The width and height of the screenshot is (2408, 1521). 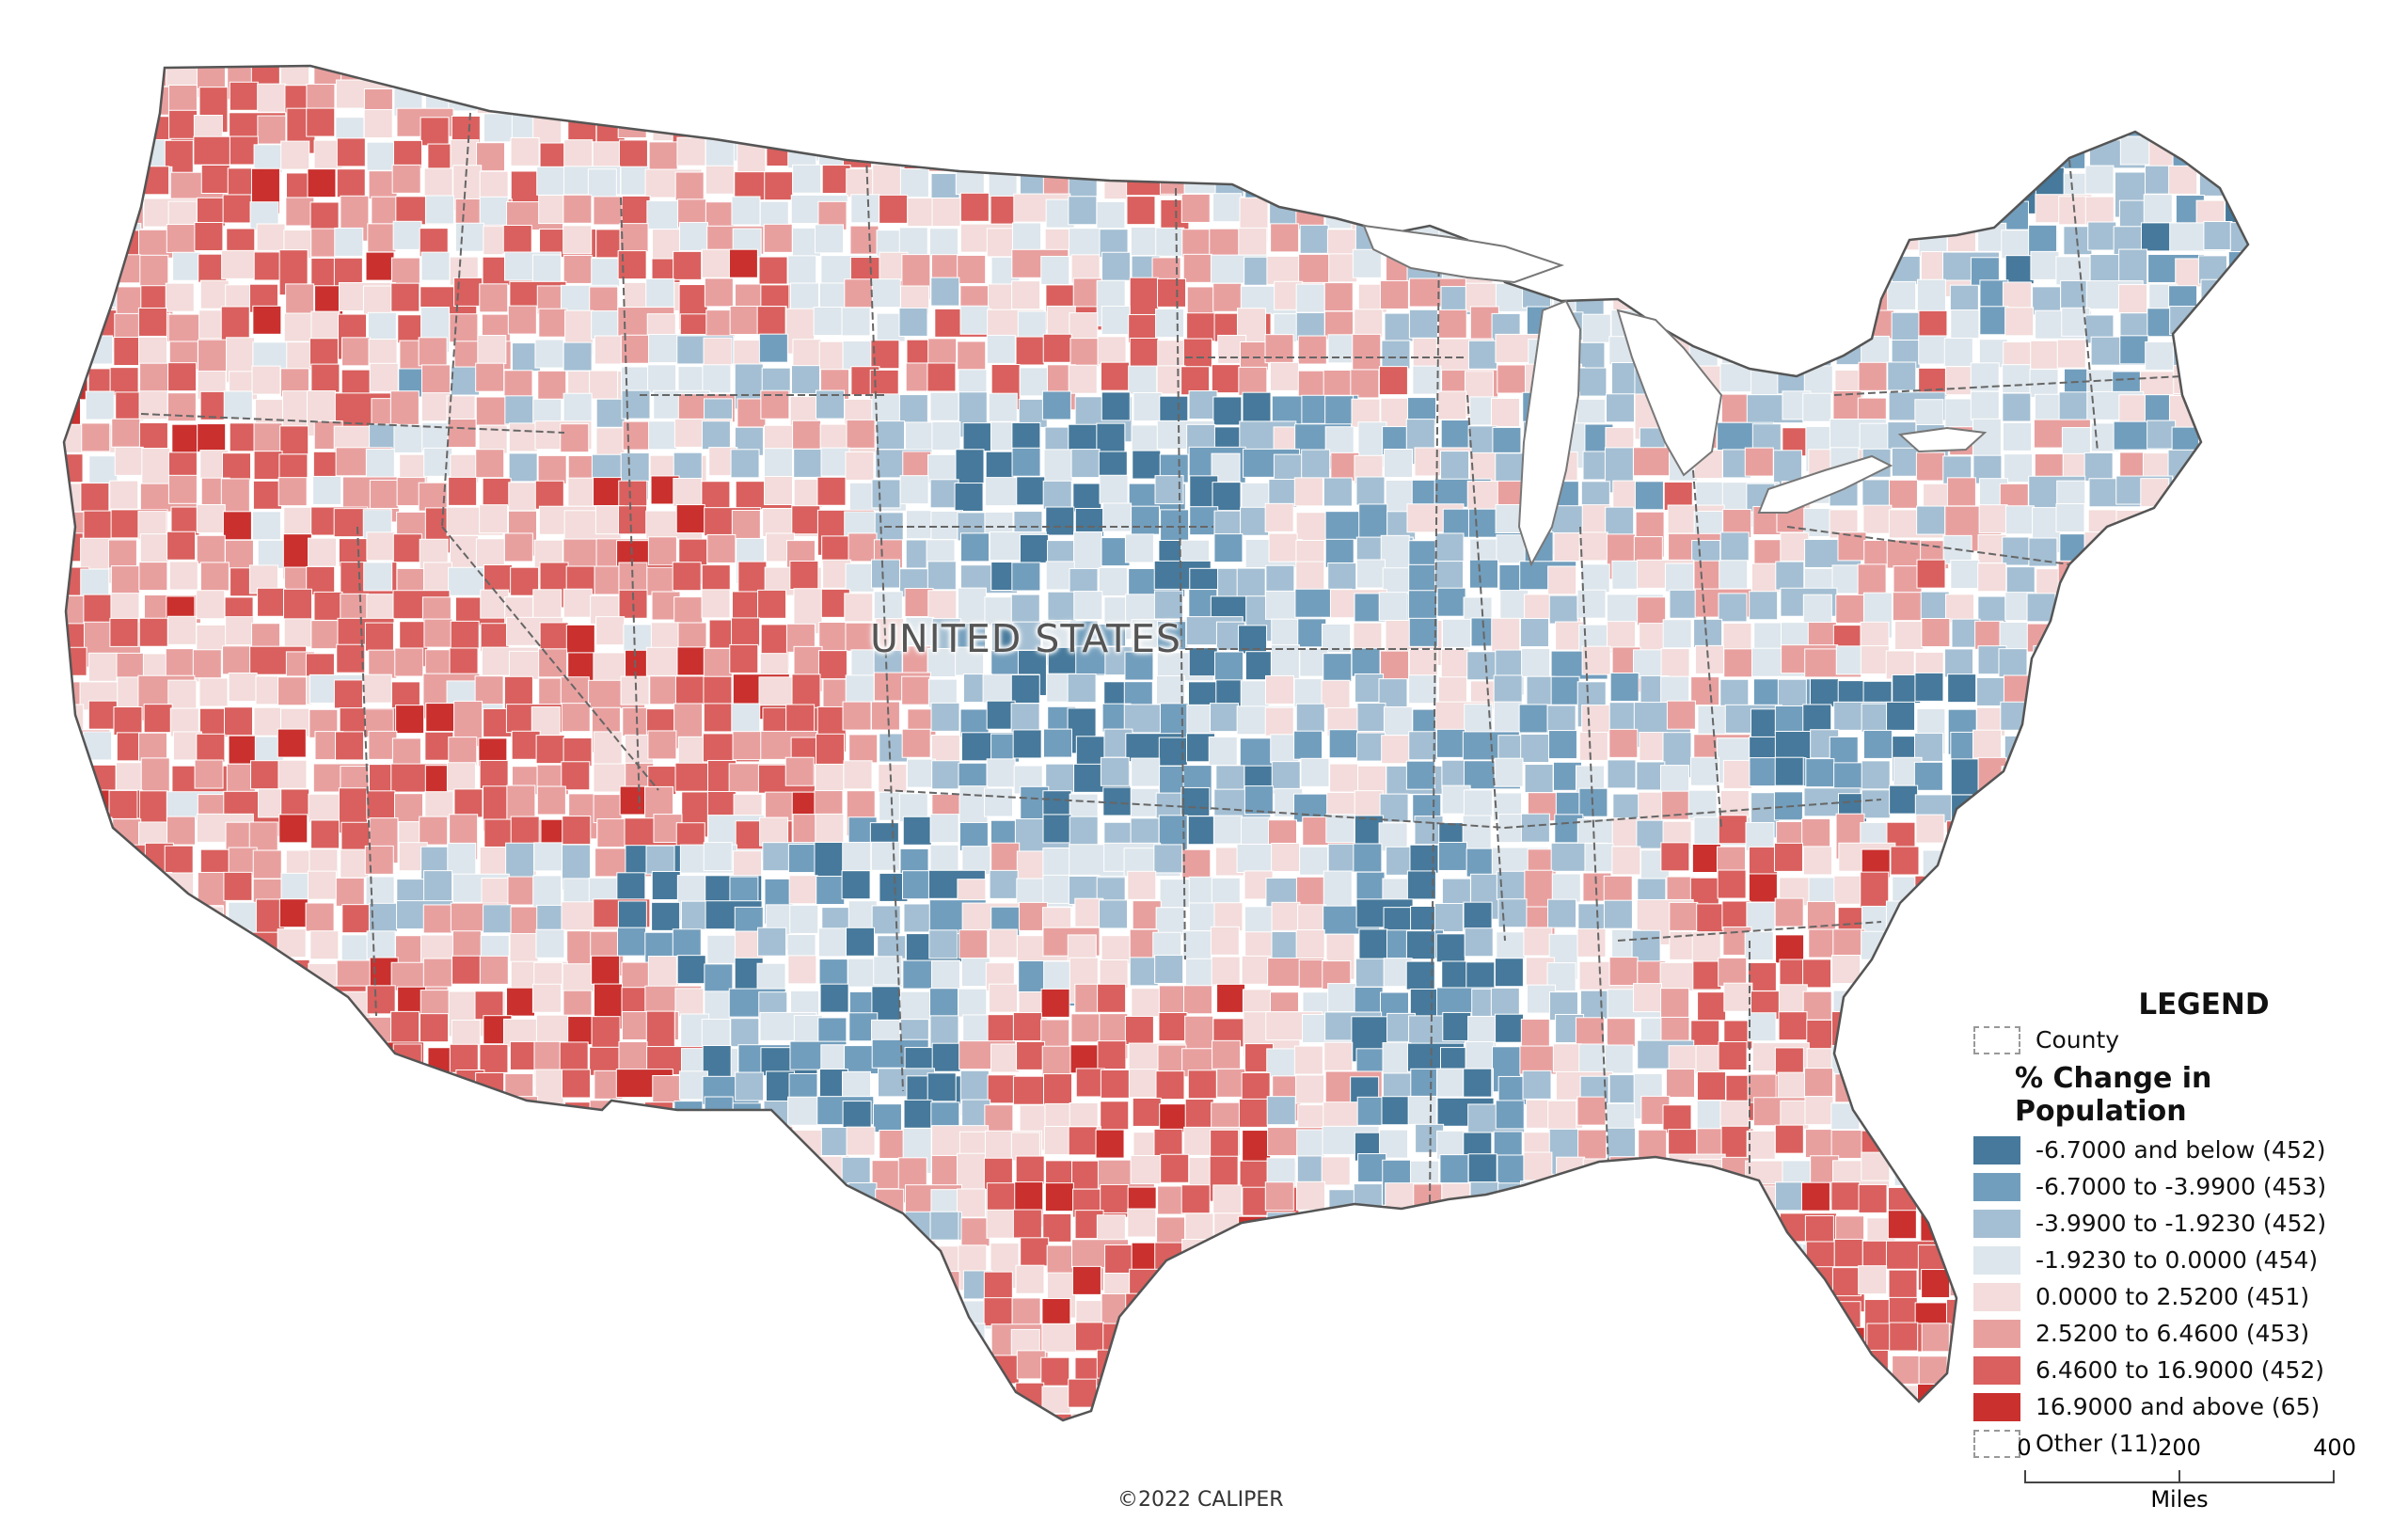 I want to click on legend-class-label: 16.9000 and above (65), so click(x=2178, y=1407).